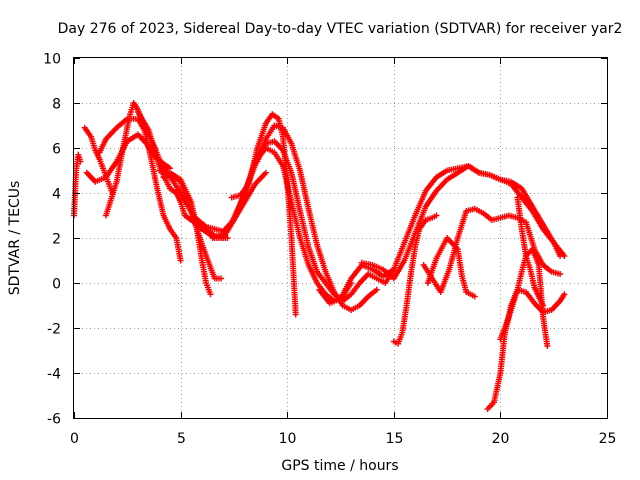 This screenshot has height=480, width=640. Describe the element at coordinates (54, 420) in the screenshot. I see `y-tick-label: -6` at that location.